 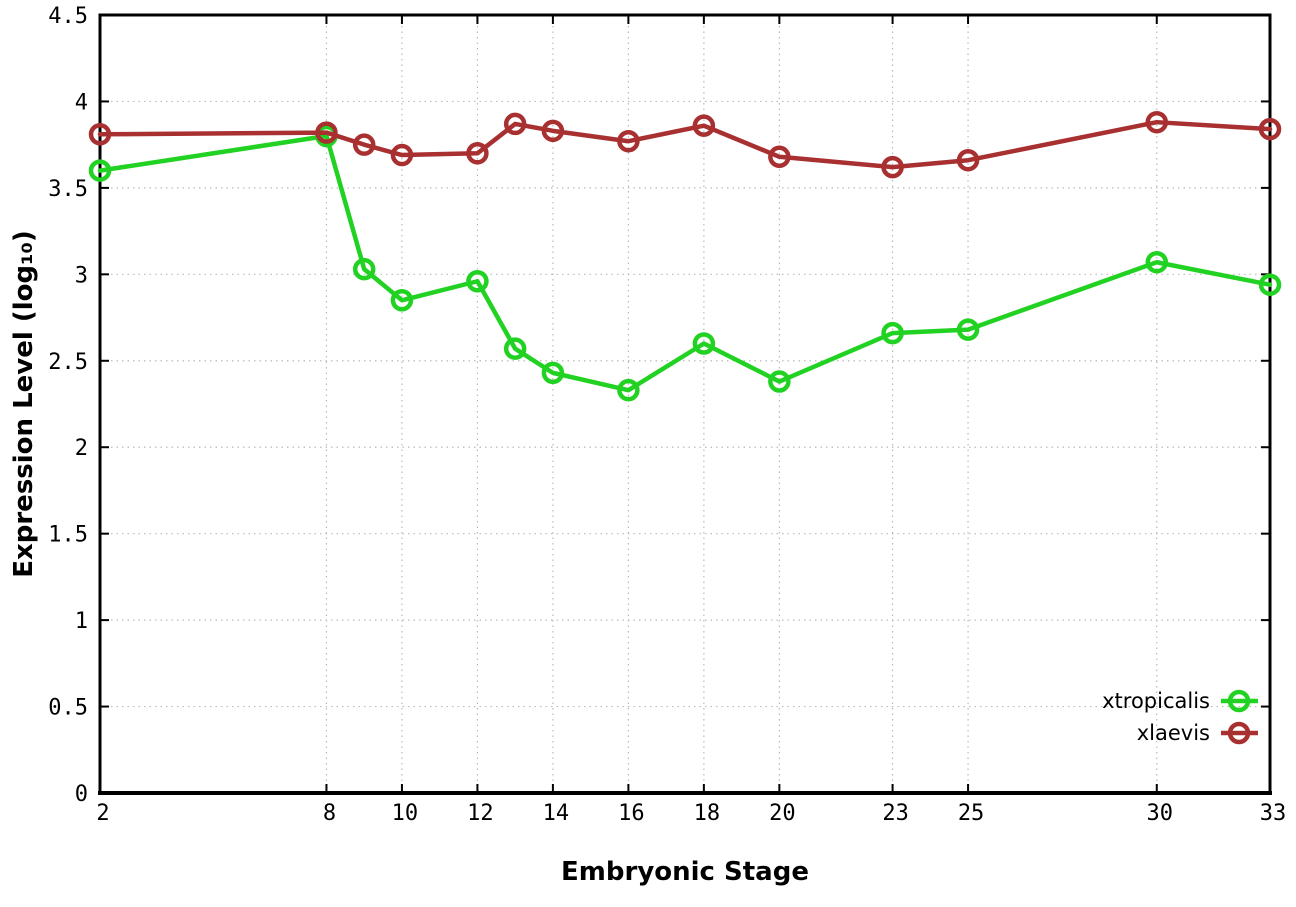 I want to click on x-tick-label: 20, so click(x=782, y=813).